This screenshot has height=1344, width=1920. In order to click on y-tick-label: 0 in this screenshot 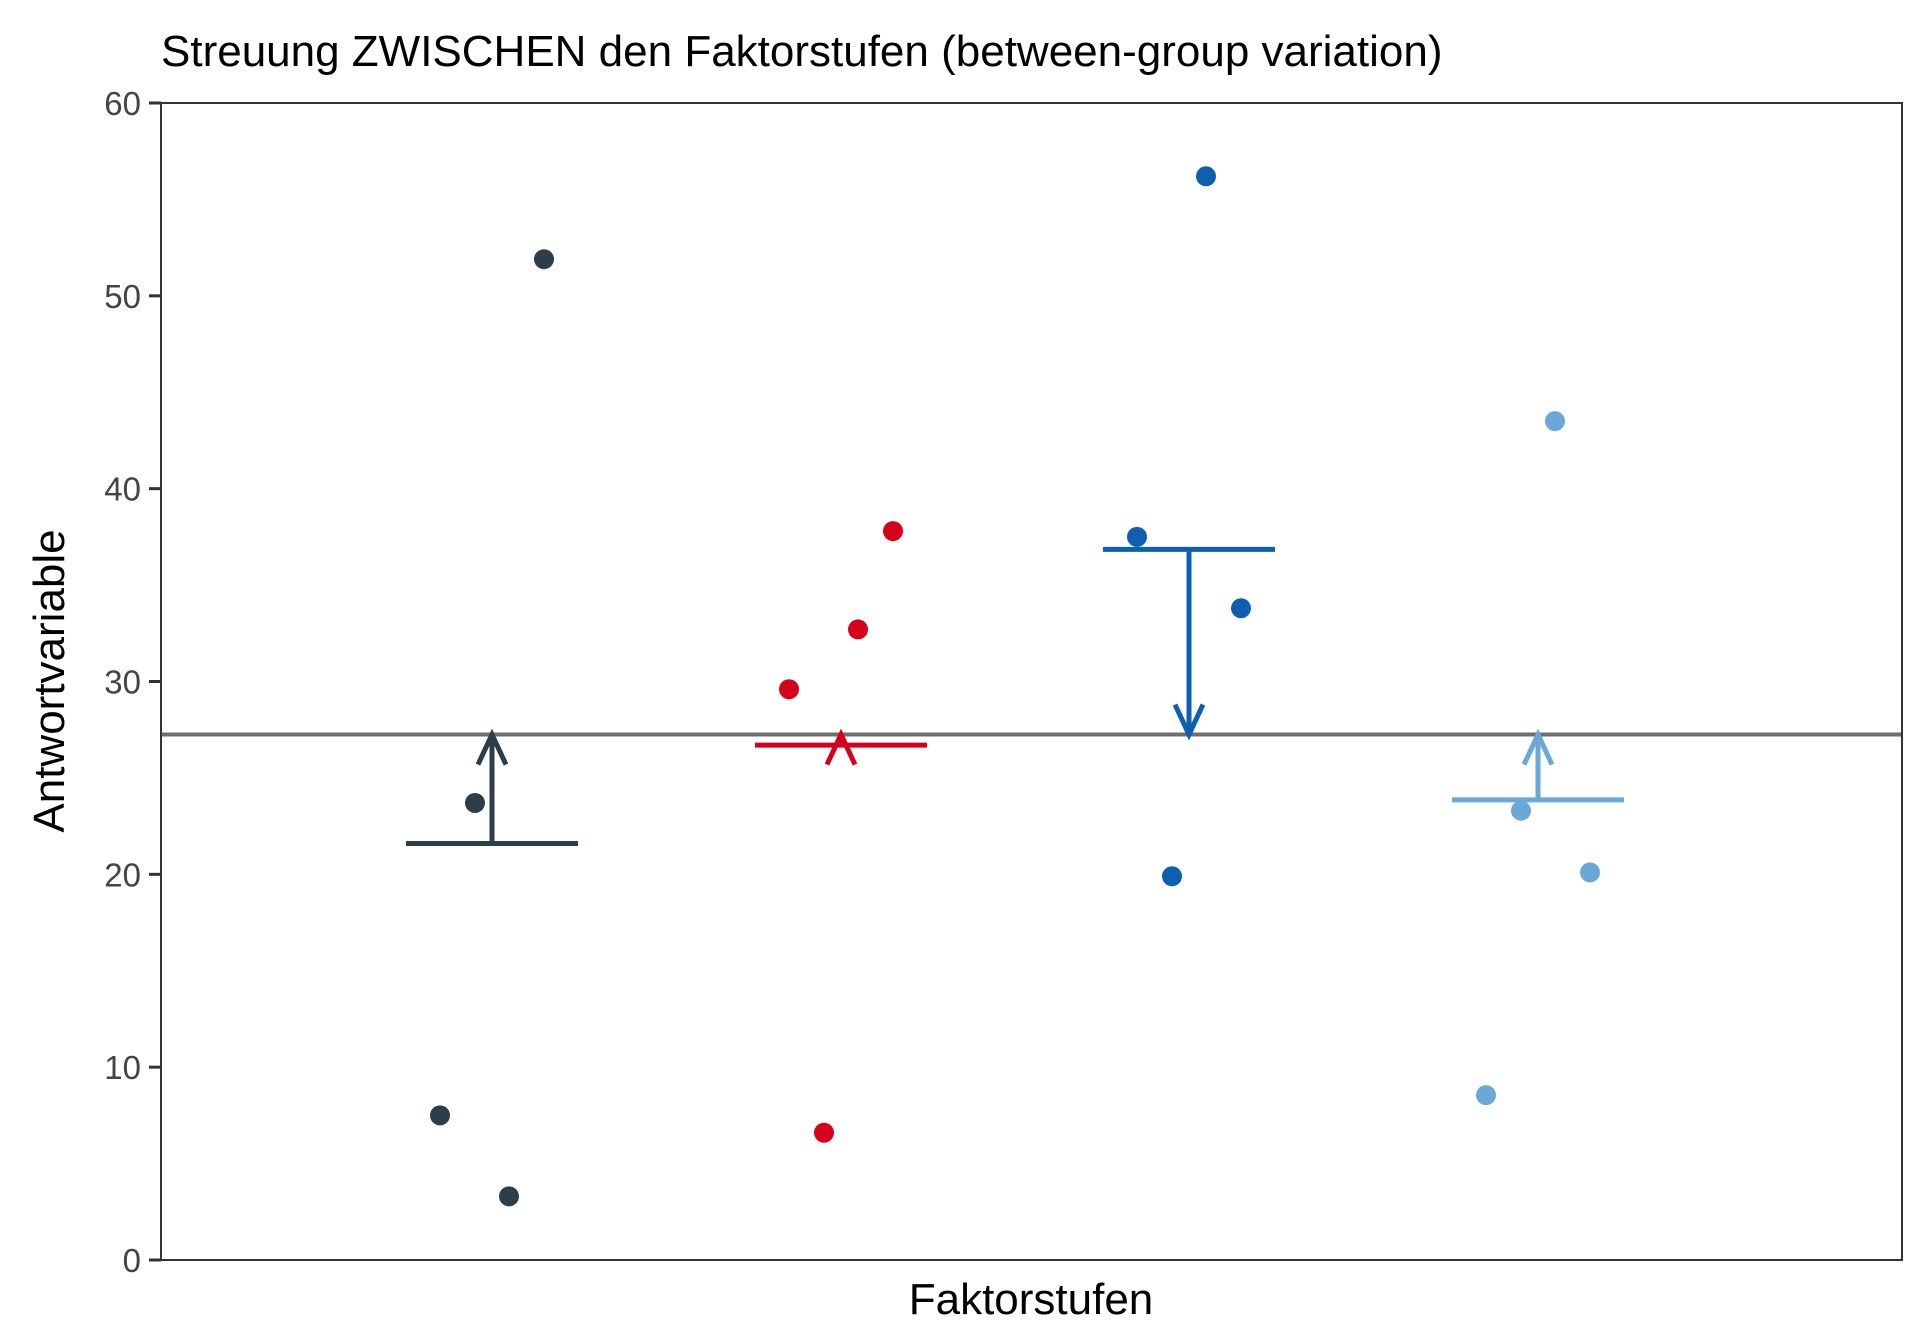, I will do `click(132, 1260)`.